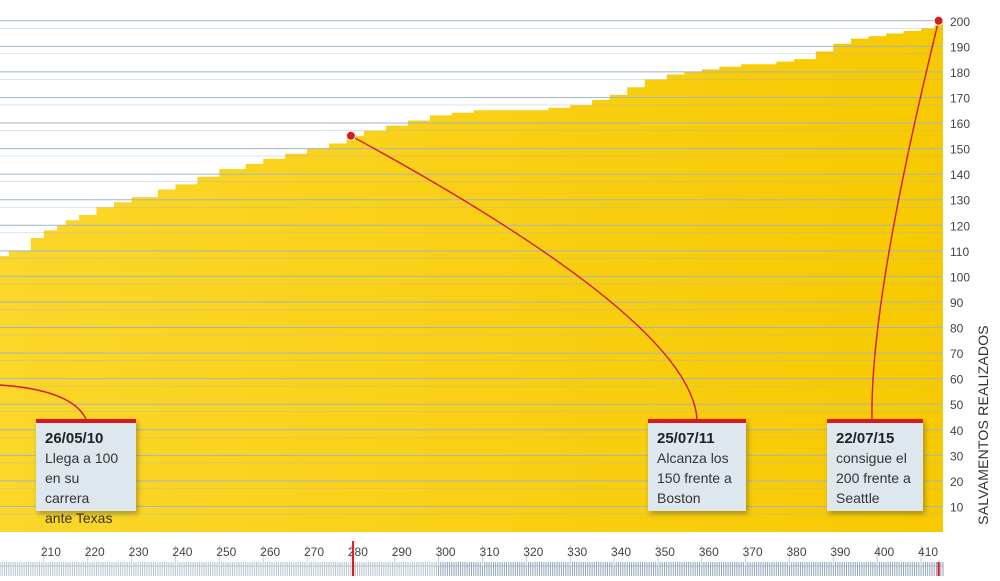 The image size is (1000, 581). What do you see at coordinates (957, 507) in the screenshot?
I see `y-tick-label: 10` at bounding box center [957, 507].